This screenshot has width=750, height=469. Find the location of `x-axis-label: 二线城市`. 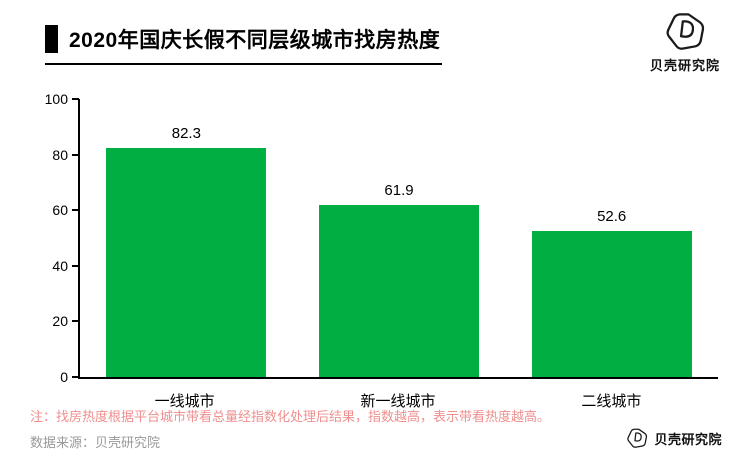

x-axis-label: 二线城市 is located at coordinates (611, 401).